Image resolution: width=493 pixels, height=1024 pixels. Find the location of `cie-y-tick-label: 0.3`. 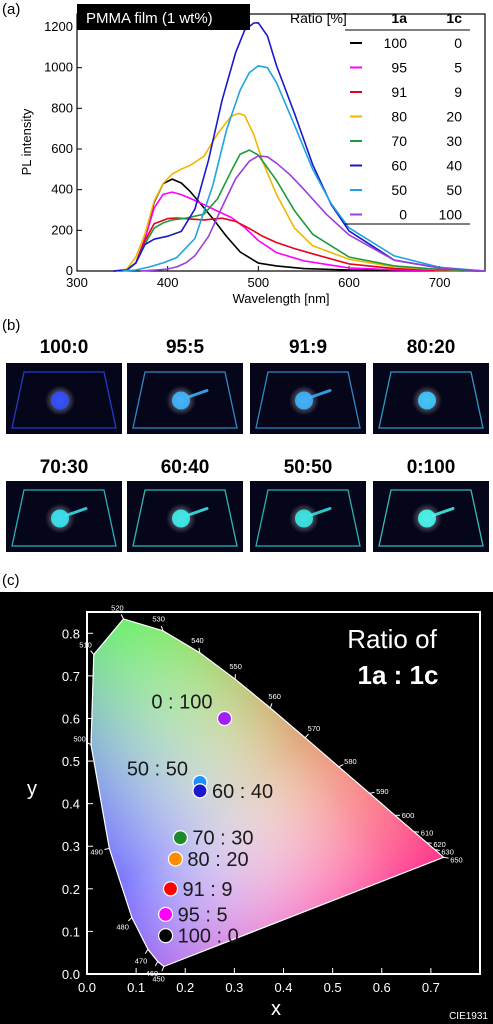

cie-y-tick-label: 0.3 is located at coordinates (71, 846).